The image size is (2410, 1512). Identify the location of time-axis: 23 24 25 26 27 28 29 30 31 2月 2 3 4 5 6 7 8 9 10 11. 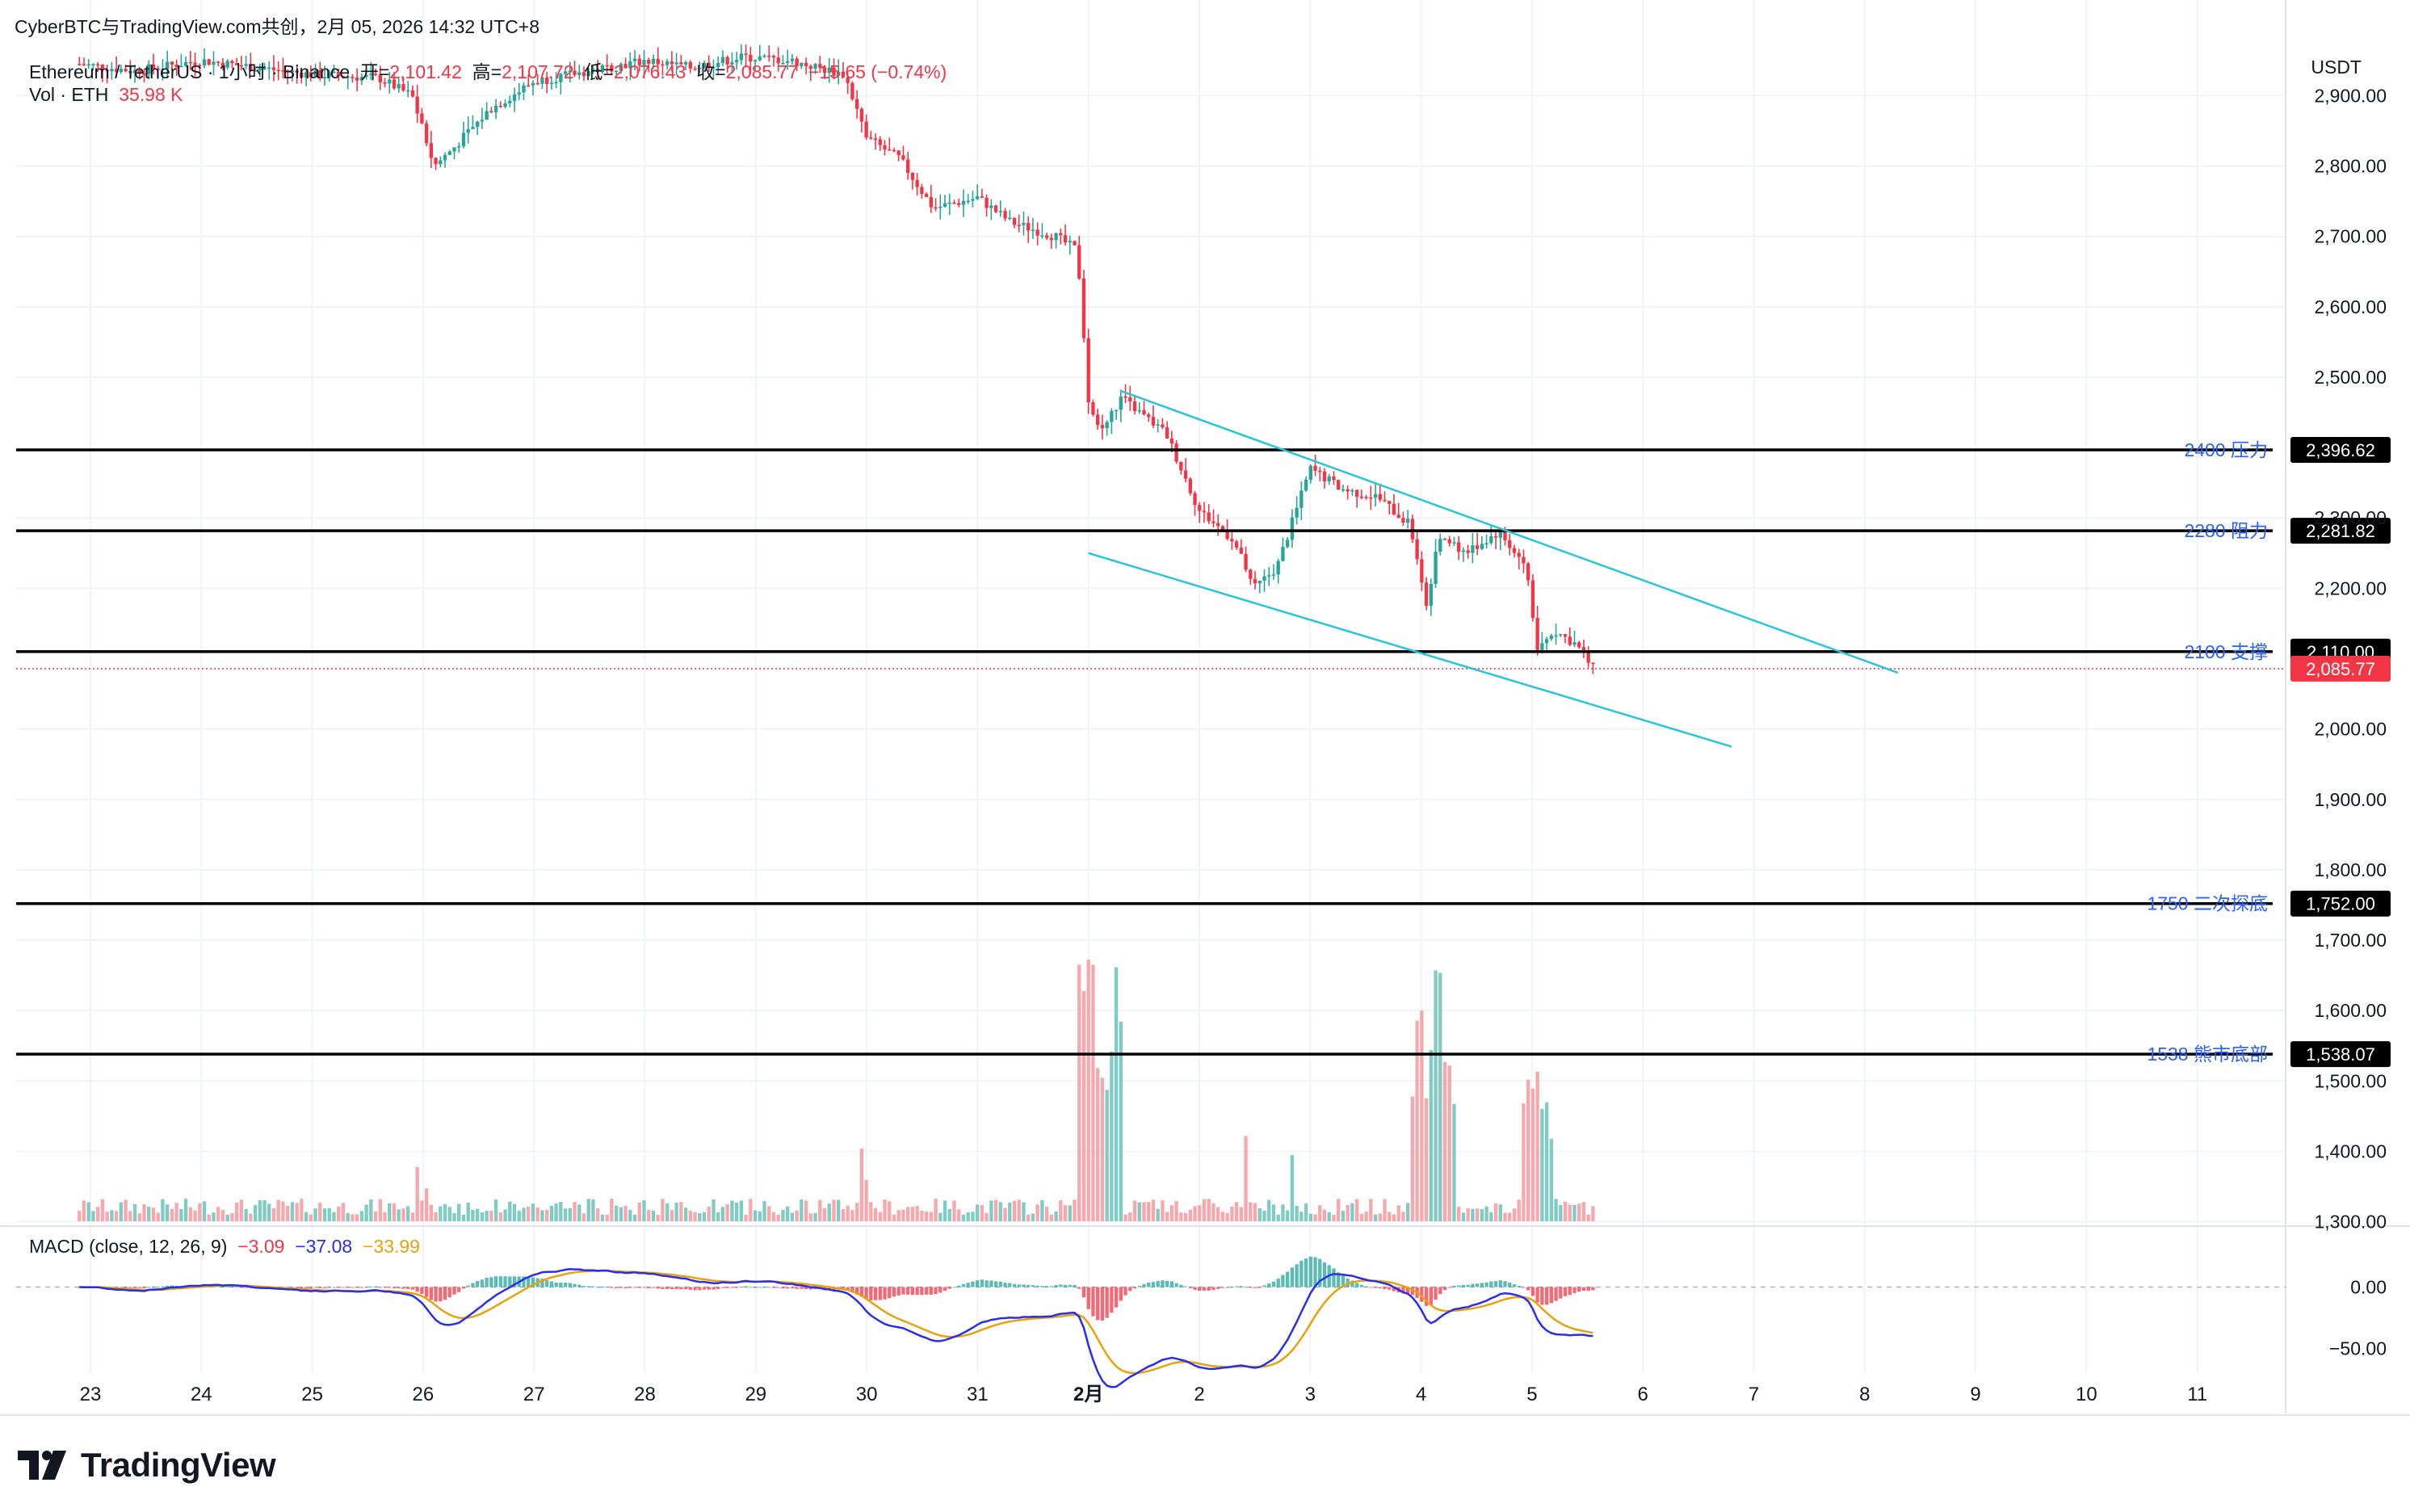
(1144, 1395).